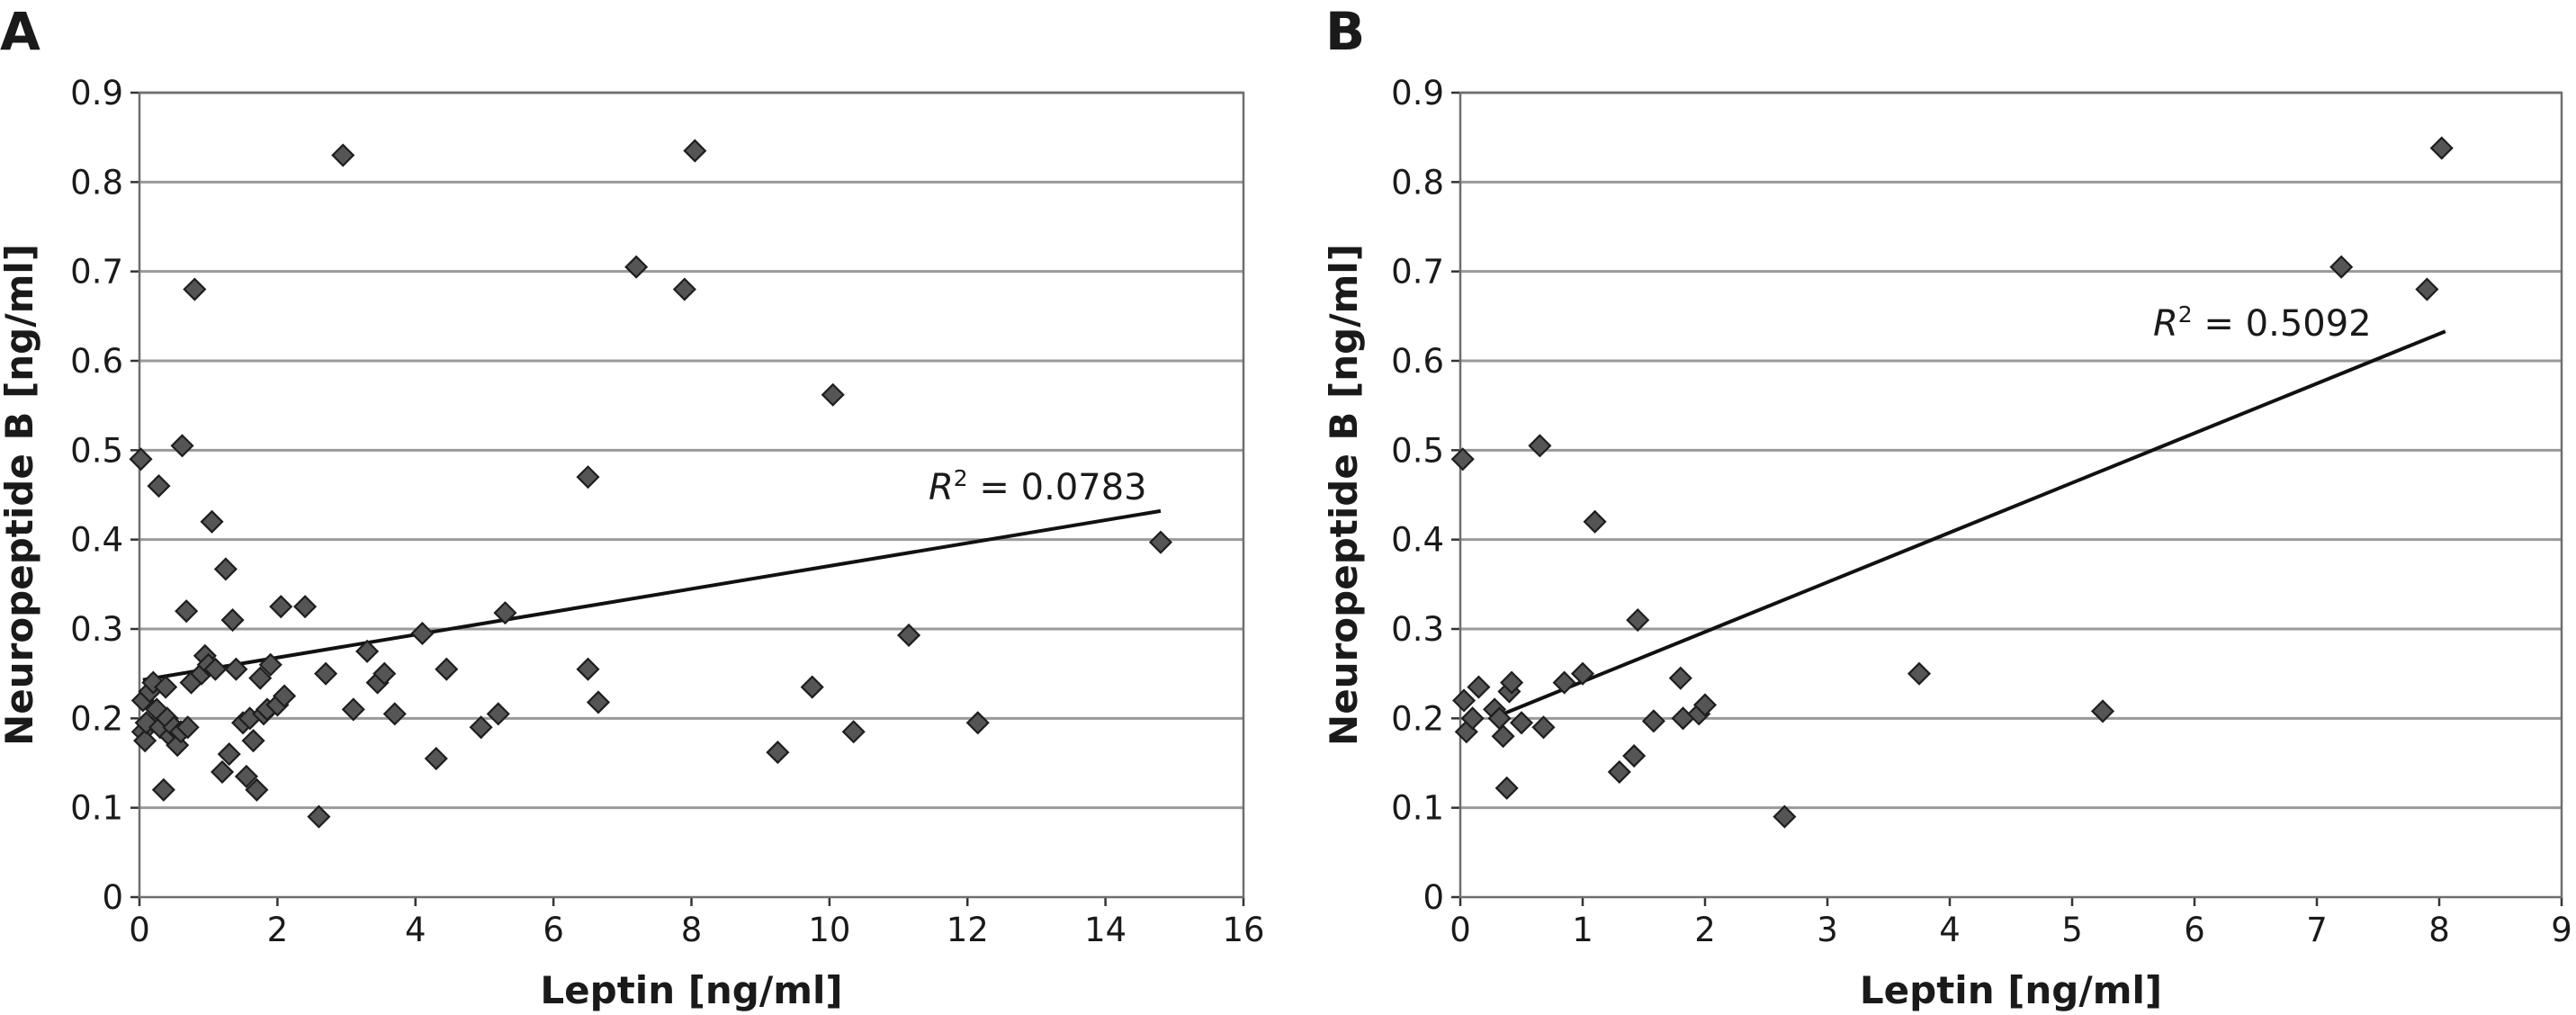 This screenshot has height=1015, width=2576. What do you see at coordinates (2282, 324) in the screenshot?
I see `r-squared-value: = 0.5092` at bounding box center [2282, 324].